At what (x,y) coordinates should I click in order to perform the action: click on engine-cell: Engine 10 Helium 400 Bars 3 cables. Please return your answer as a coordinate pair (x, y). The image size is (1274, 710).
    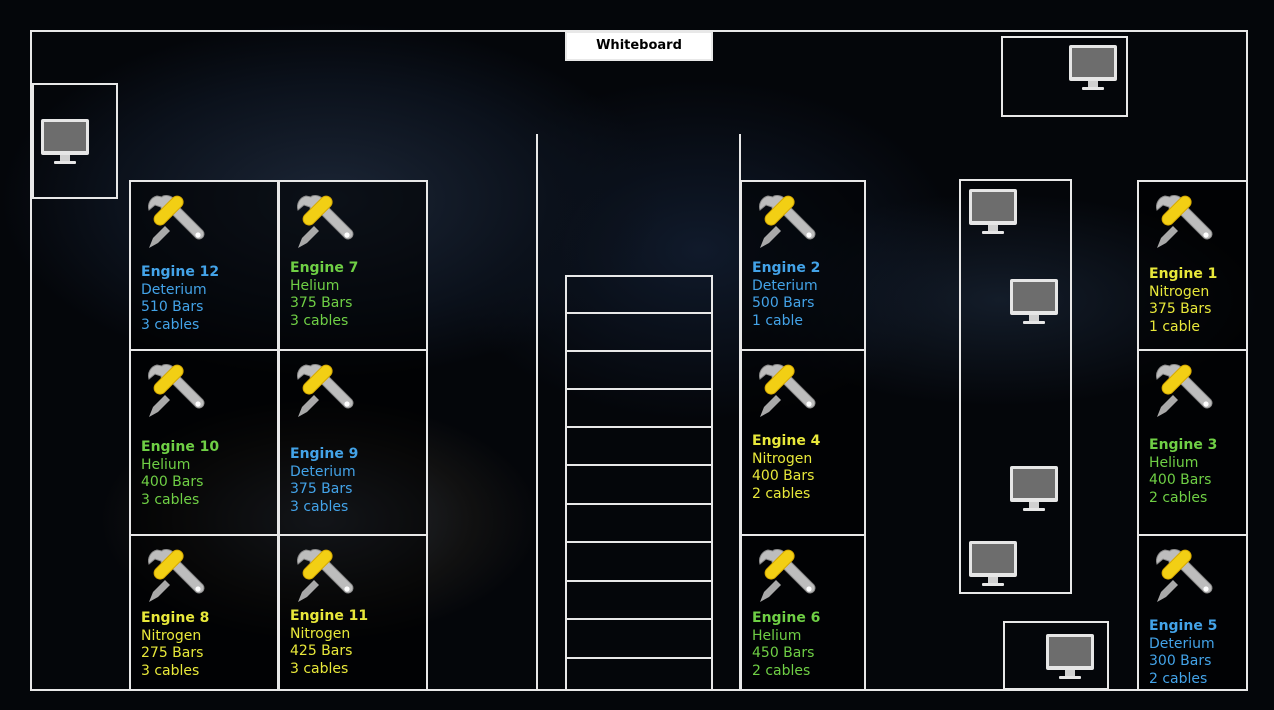
    Looking at the image, I should click on (204, 442).